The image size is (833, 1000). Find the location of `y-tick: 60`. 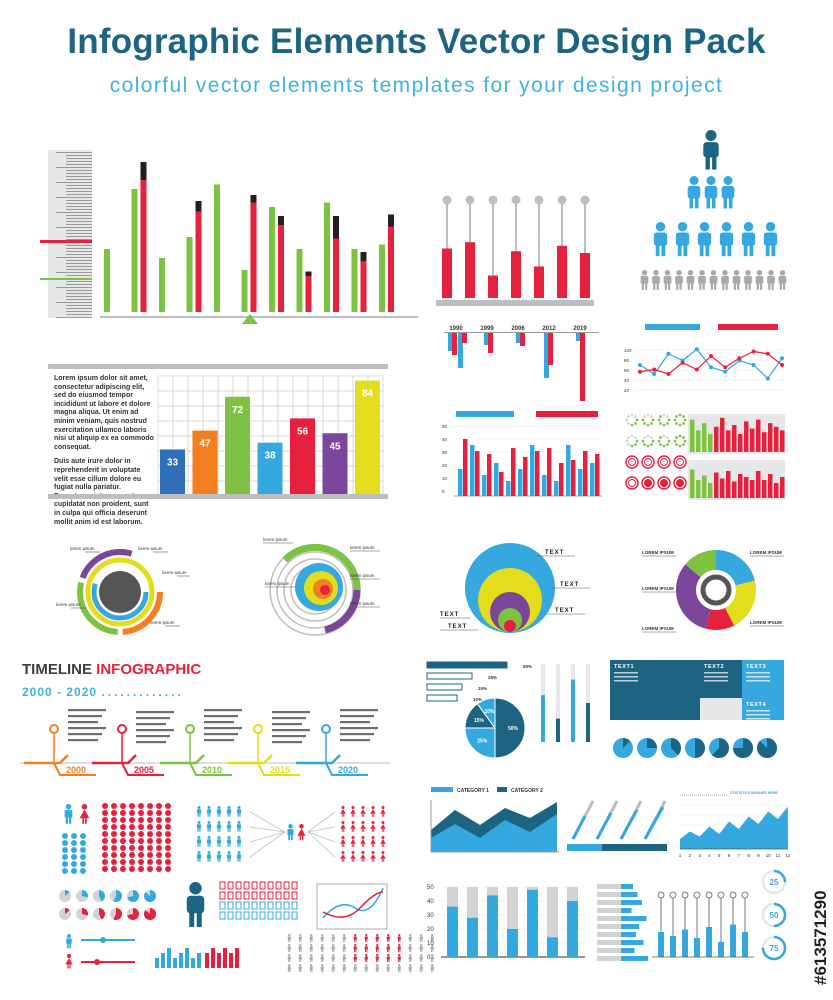

y-tick: 60 is located at coordinates (627, 370).